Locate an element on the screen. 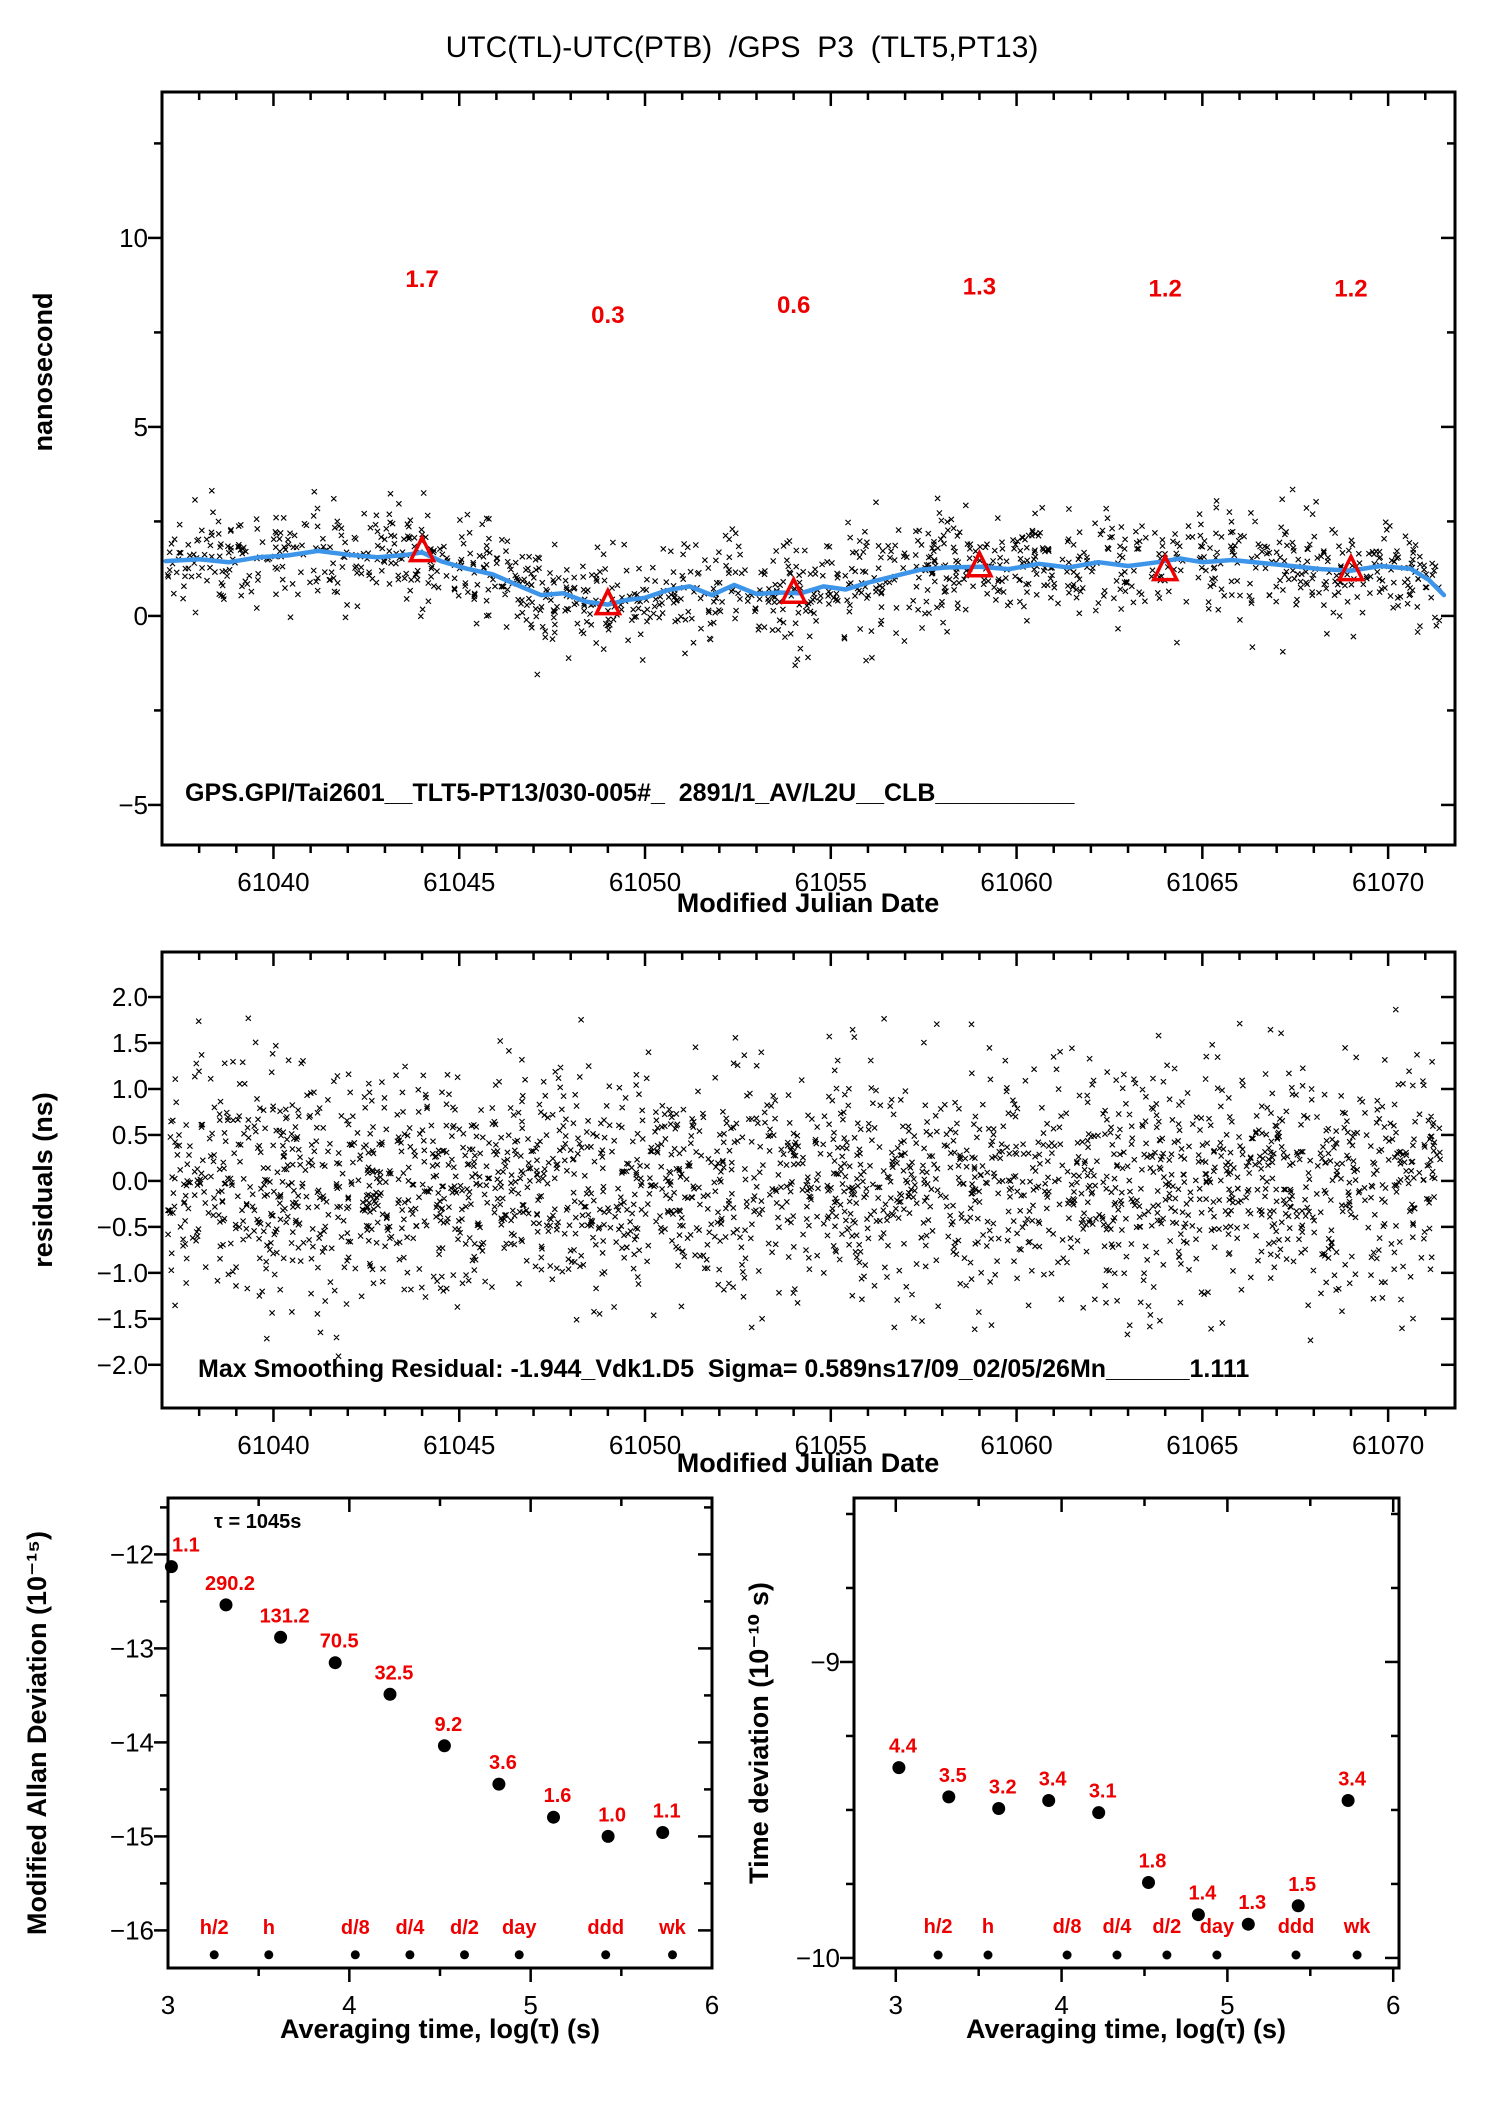 The width and height of the screenshot is (1488, 2105). y-tick-label: −14 is located at coordinates (132, 1742).